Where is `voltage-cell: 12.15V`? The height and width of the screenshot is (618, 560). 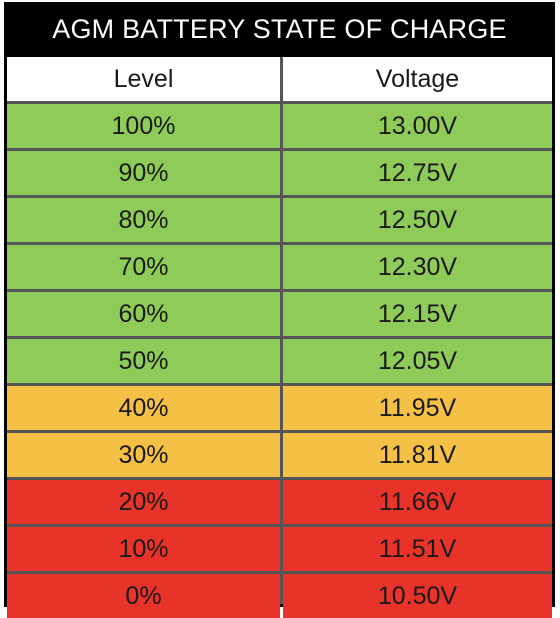
voltage-cell: 12.15V is located at coordinates (417, 314).